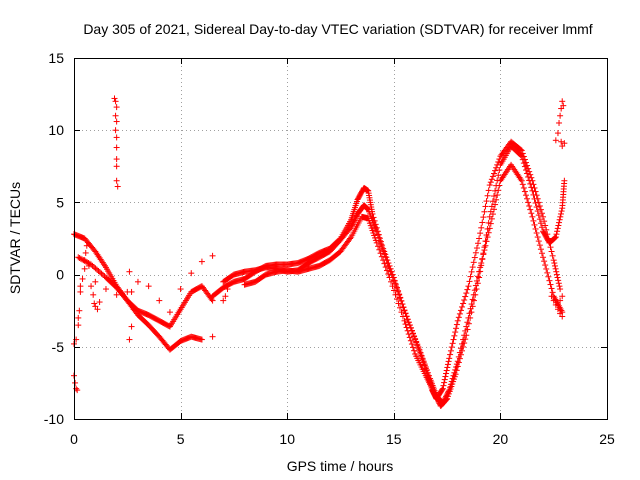 Image resolution: width=640 pixels, height=480 pixels. Describe the element at coordinates (15, 238) in the screenshot. I see `y-axis-label: SDTVAR / TECUs` at that location.